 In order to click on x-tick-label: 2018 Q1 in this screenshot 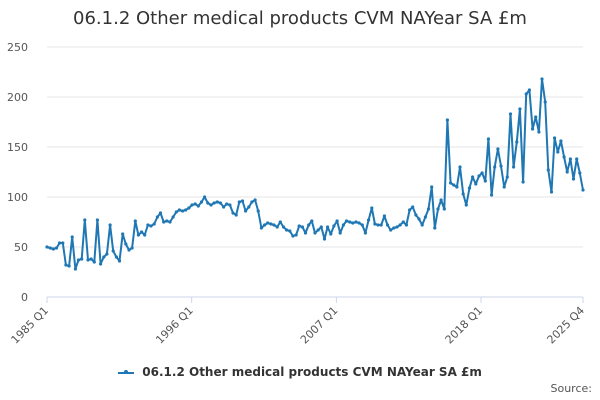, I will do `click(464, 325)`.